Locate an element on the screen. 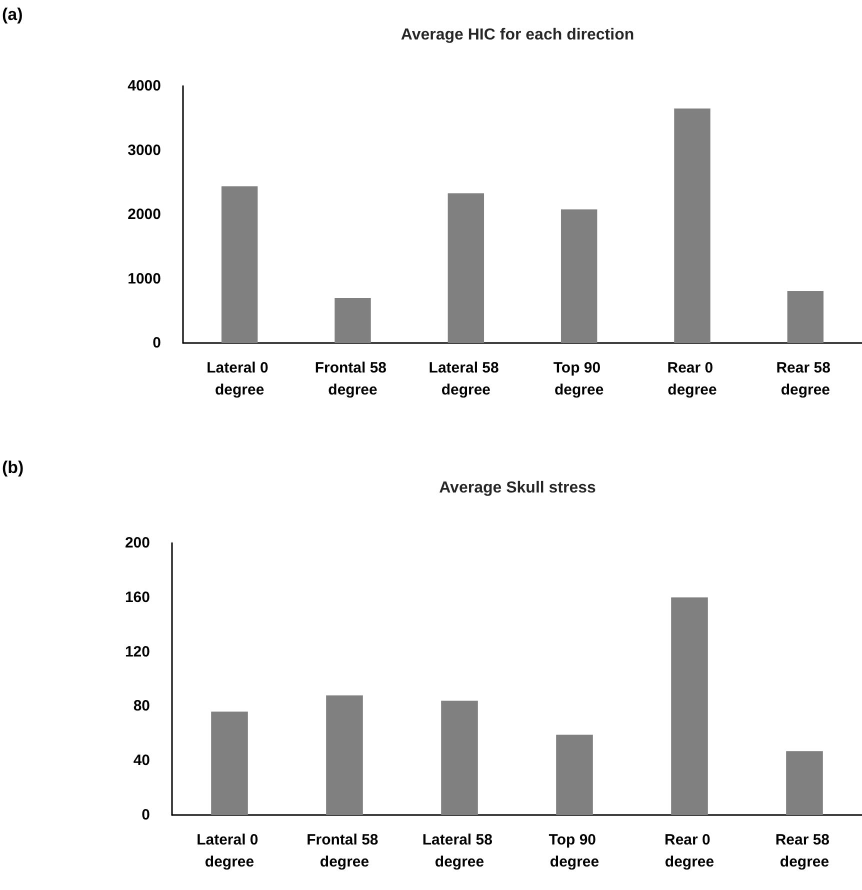 The height and width of the screenshot is (890, 862). y-tick-label: 40 is located at coordinates (141, 761).